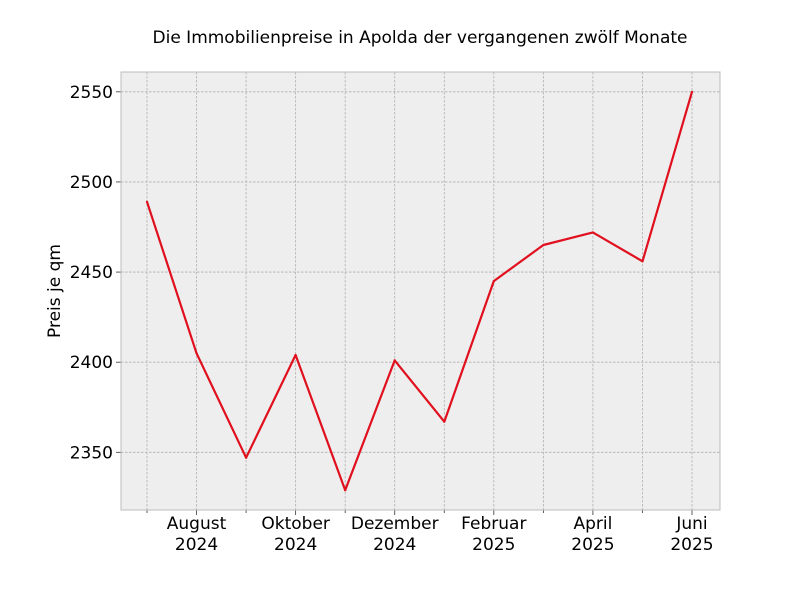  What do you see at coordinates (91, 183) in the screenshot?
I see `y-tick-label: 2500` at bounding box center [91, 183].